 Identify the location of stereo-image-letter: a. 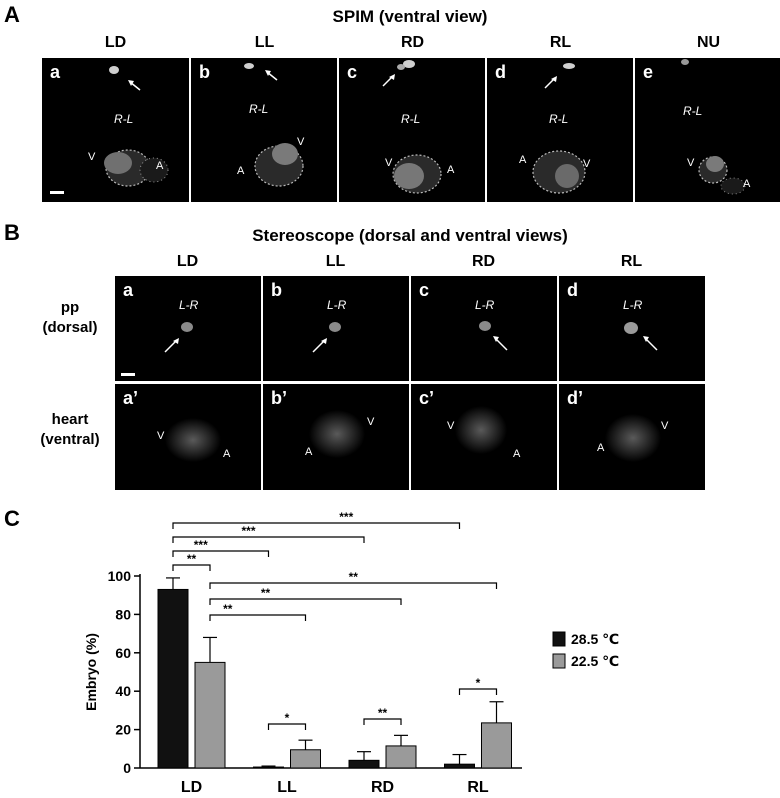
(128, 290).